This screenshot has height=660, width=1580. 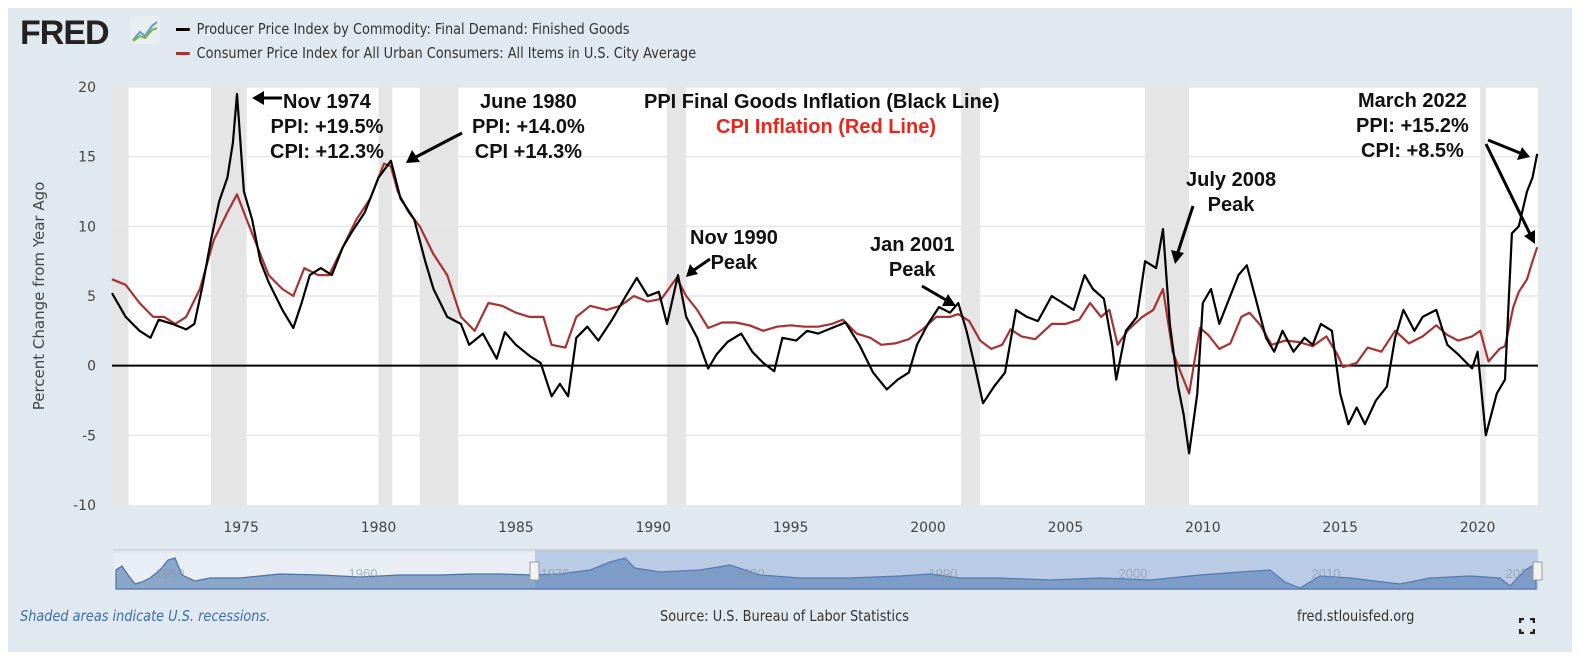 What do you see at coordinates (653, 528) in the screenshot?
I see `x-tick-label: 1990` at bounding box center [653, 528].